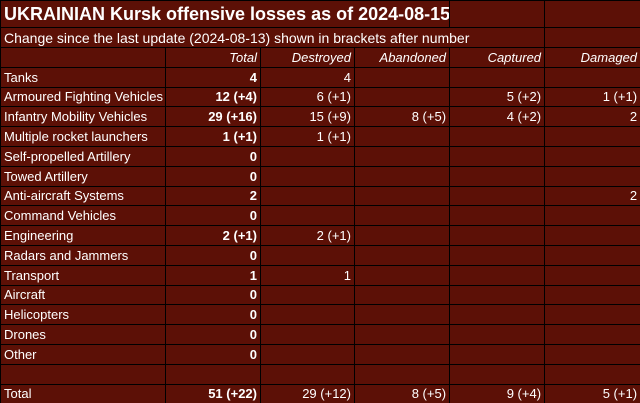 The image size is (640, 403). I want to click on table-row: Tanks 4 4, so click(320, 77).